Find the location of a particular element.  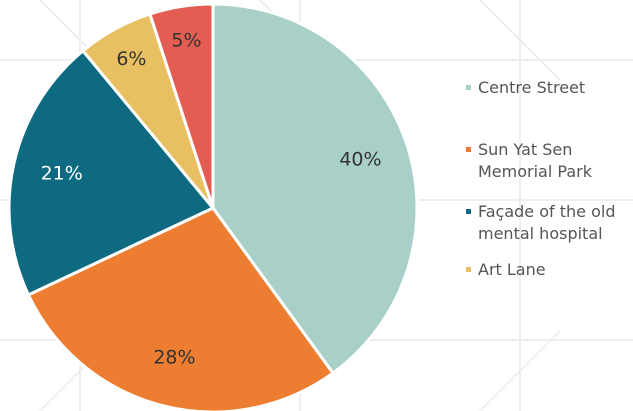

slice-label: 28% is located at coordinates (174, 358).